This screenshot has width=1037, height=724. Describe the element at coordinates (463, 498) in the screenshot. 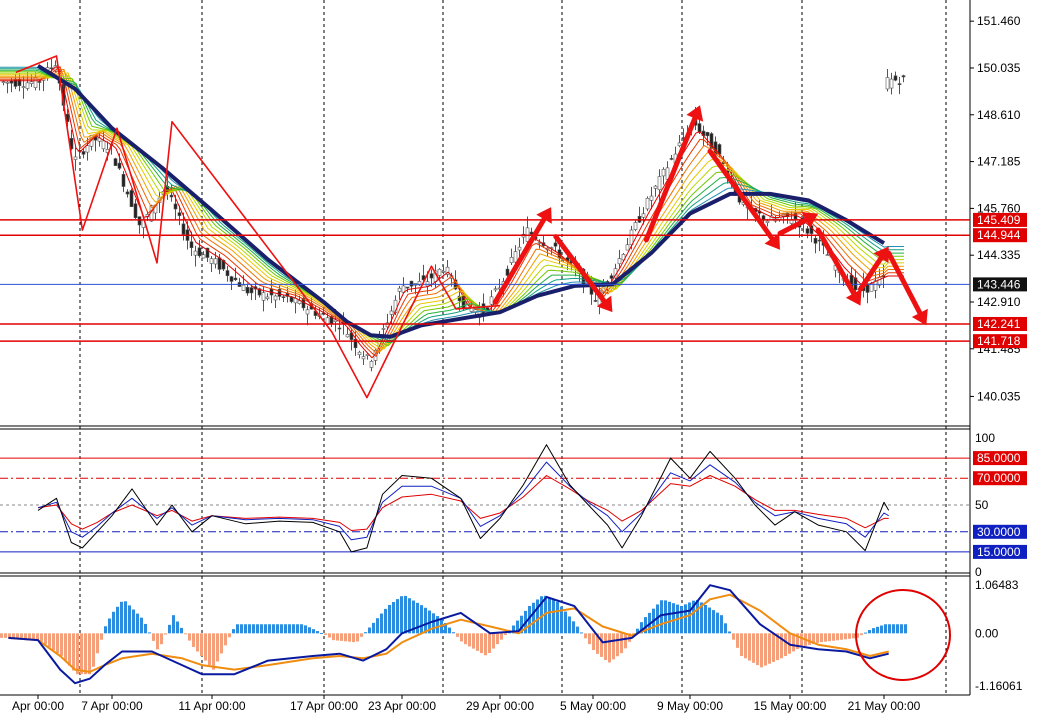

I see `rsi-fast-line` at that location.